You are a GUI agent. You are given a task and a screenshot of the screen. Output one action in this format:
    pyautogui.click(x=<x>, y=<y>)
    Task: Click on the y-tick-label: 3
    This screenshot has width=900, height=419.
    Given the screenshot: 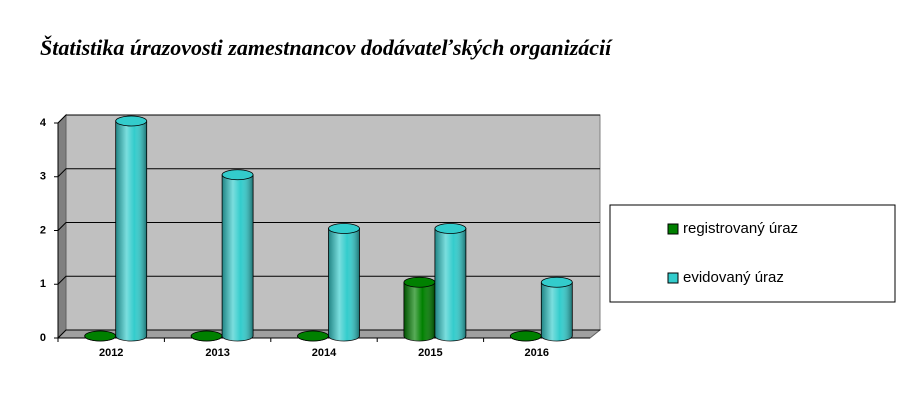 What is the action you would take?
    pyautogui.click(x=43, y=177)
    